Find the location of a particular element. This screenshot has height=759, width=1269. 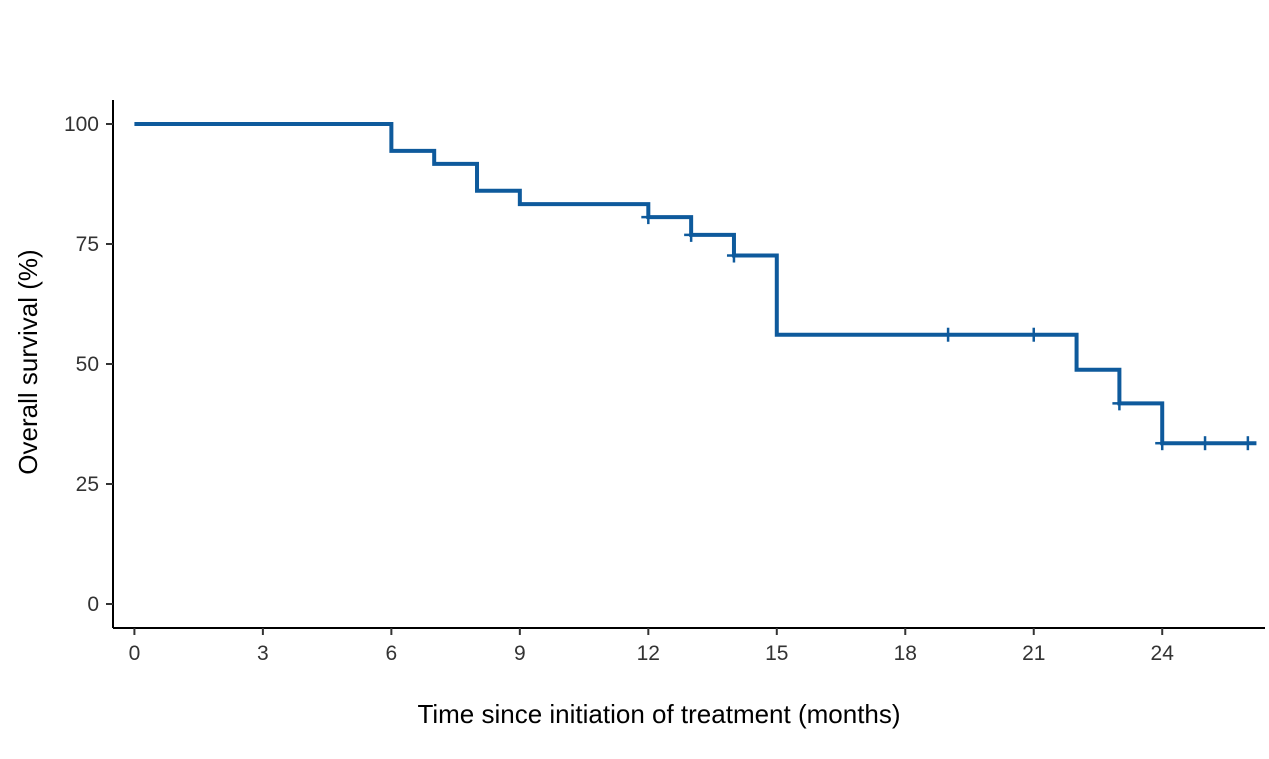

x-tick-label: 9 is located at coordinates (520, 653).